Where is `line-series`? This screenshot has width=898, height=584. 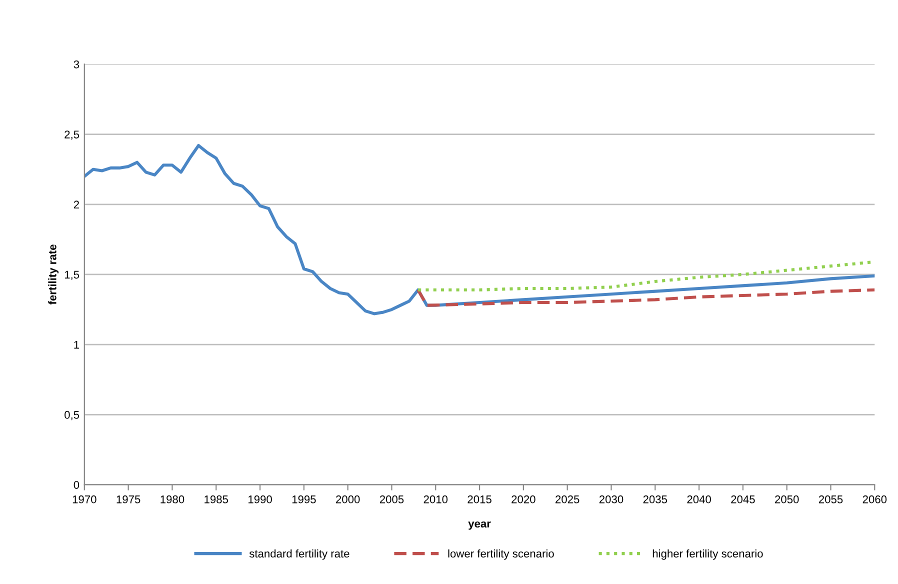
line-series is located at coordinates (645, 297).